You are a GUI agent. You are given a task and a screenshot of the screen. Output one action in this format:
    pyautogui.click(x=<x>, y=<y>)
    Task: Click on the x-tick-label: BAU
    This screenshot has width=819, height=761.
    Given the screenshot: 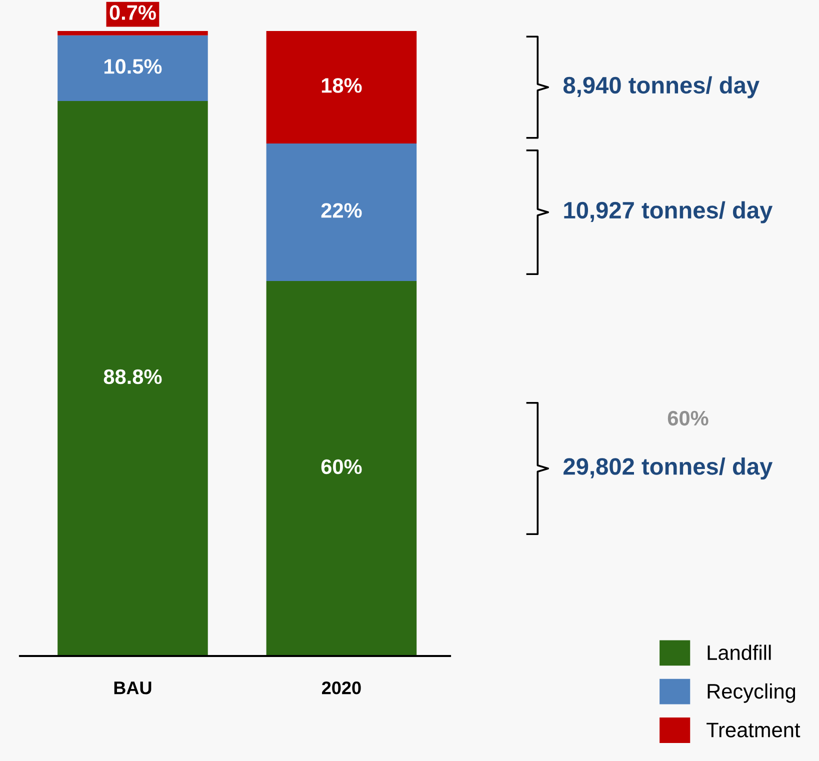 What is the action you would take?
    pyautogui.click(x=133, y=688)
    